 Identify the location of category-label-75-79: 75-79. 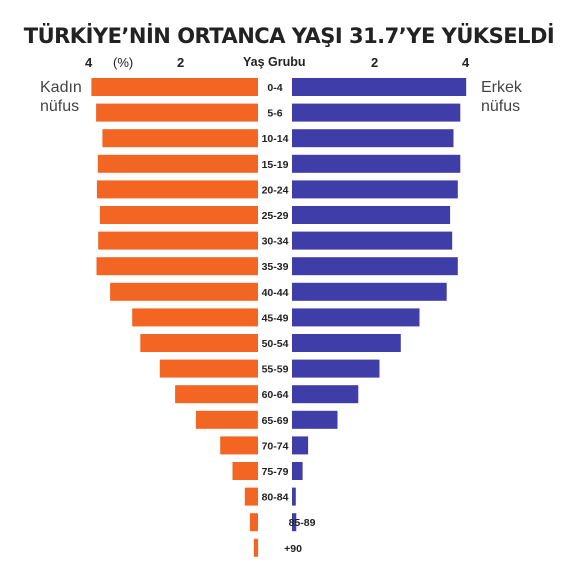
(275, 472).